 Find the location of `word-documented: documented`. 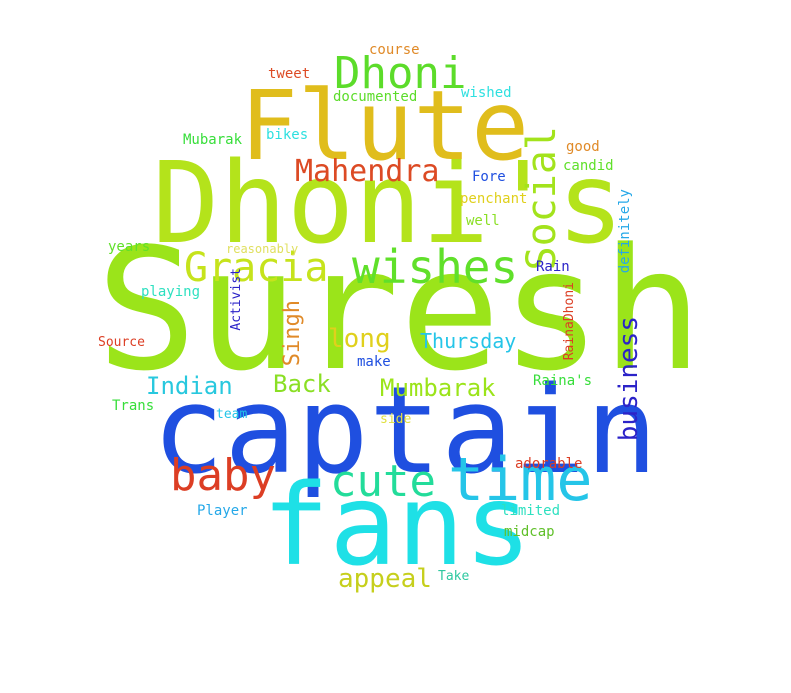

word-documented: documented is located at coordinates (375, 97).